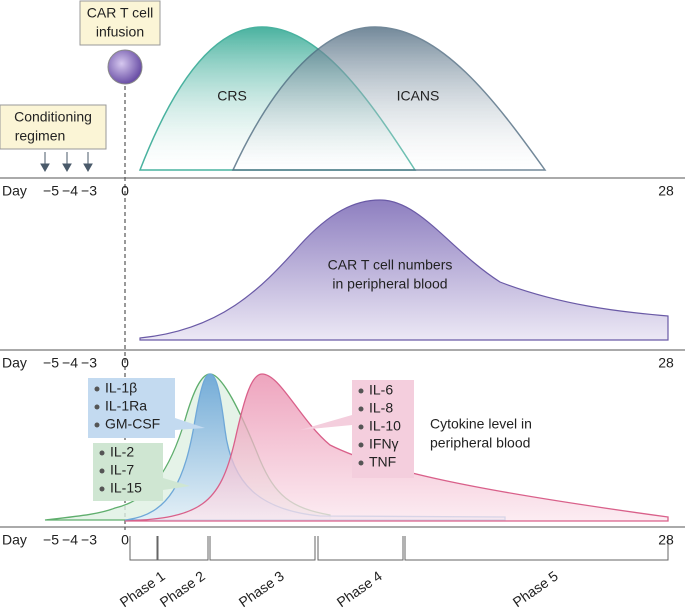  I want to click on cytokine-box-green, so click(128, 472).